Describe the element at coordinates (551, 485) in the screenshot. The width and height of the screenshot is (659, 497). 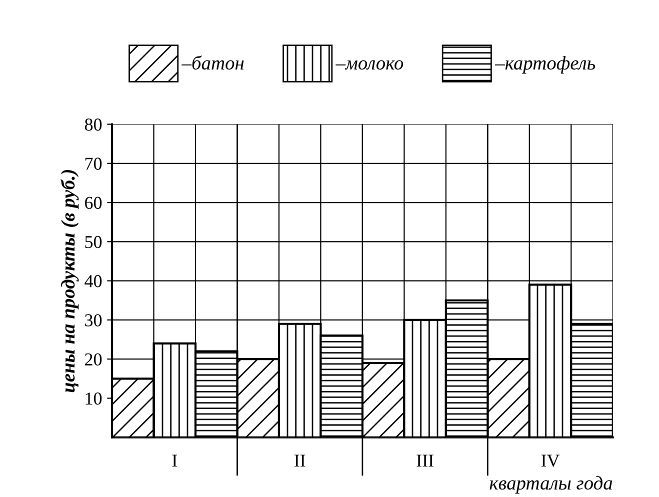
I see `x-axis-title: кварталы года` at that location.